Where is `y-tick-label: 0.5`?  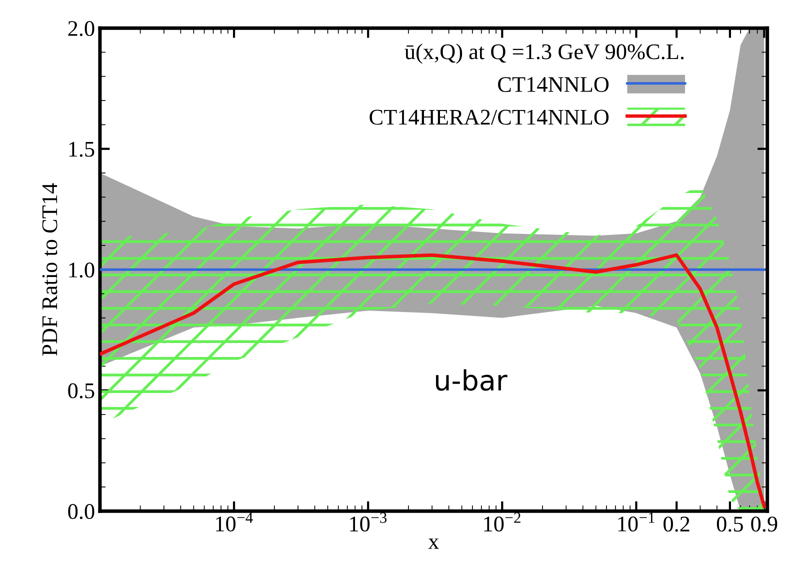 y-tick-label: 0.5 is located at coordinates (81, 390).